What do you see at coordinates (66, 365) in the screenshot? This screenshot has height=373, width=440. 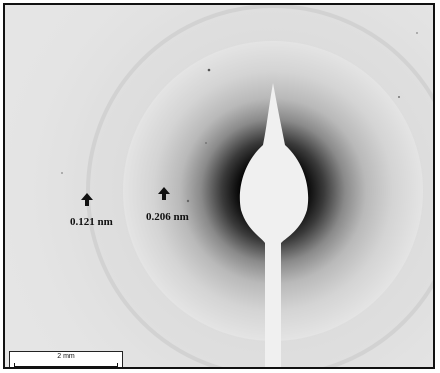 I see `scale-bar-line` at bounding box center [66, 365].